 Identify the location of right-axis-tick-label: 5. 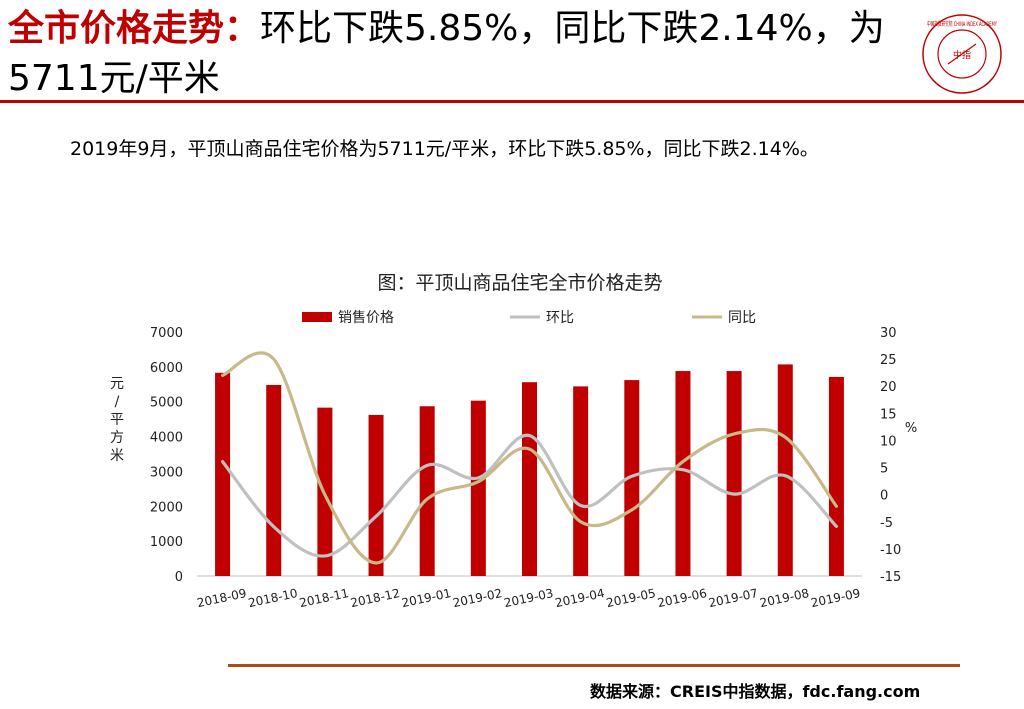
(884, 469).